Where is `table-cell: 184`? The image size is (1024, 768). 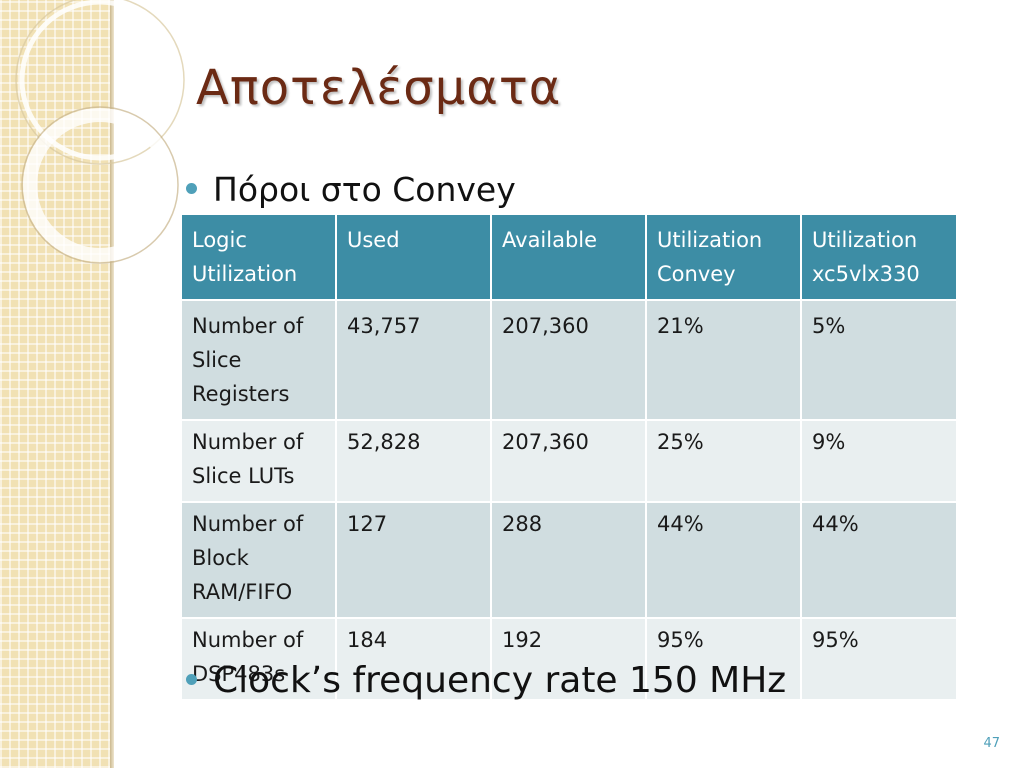 table-cell: 184 is located at coordinates (413, 659).